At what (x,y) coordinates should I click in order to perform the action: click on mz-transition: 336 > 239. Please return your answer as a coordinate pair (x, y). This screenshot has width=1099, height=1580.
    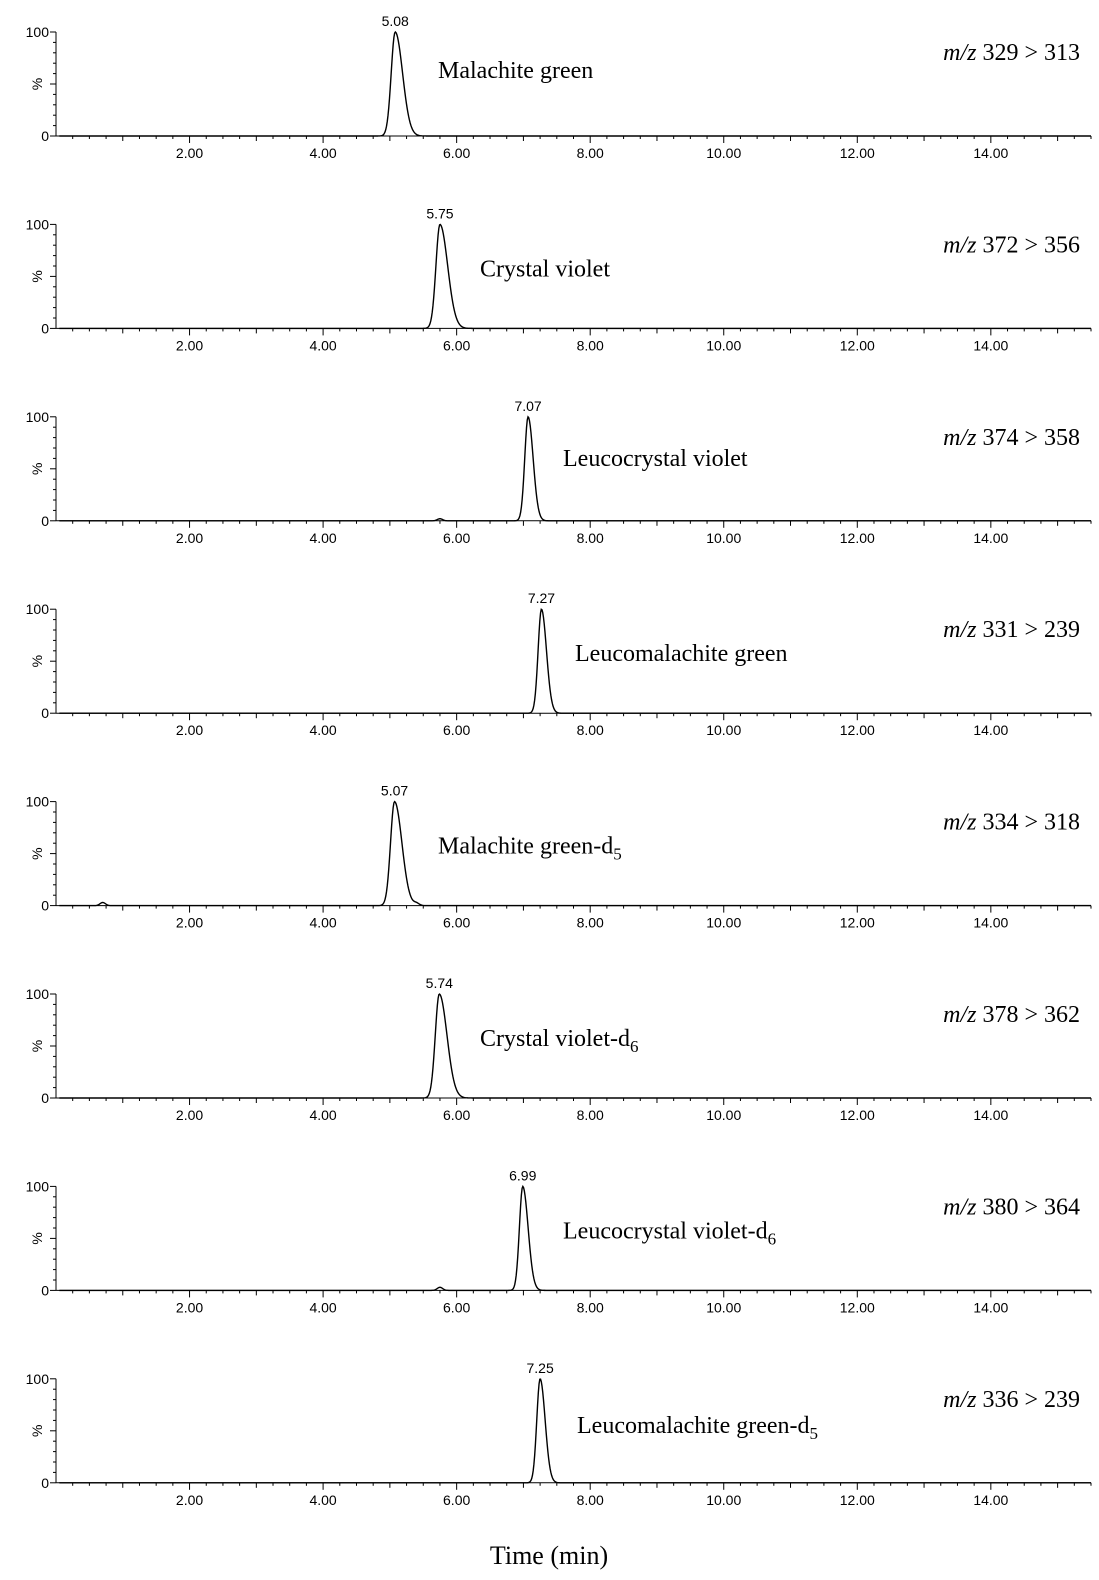
    Looking at the image, I should click on (1031, 1400).